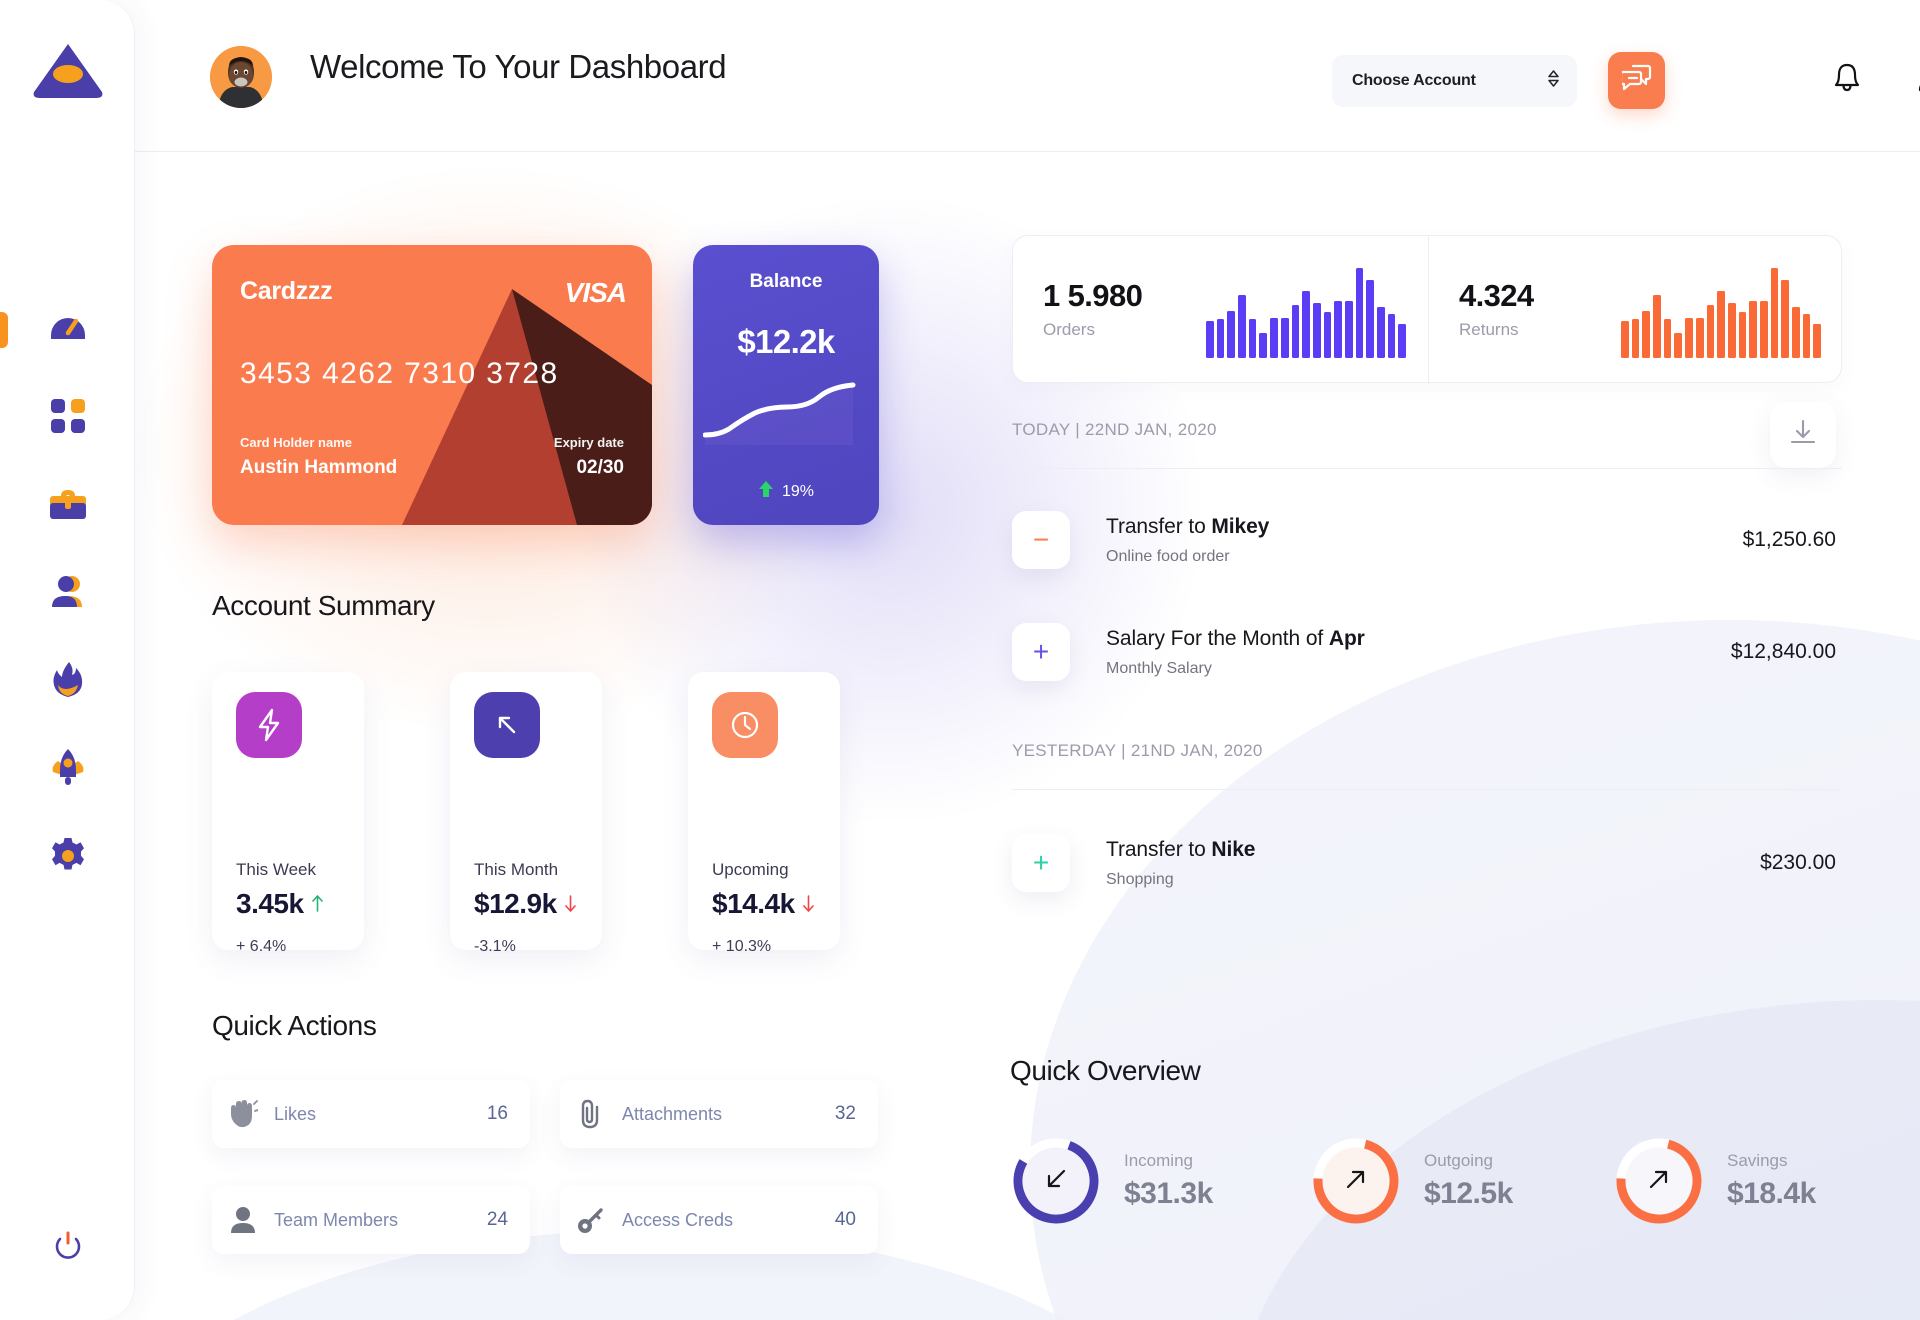 The width and height of the screenshot is (1920, 1320). I want to click on sidebar-item-launch, so click(67, 770).